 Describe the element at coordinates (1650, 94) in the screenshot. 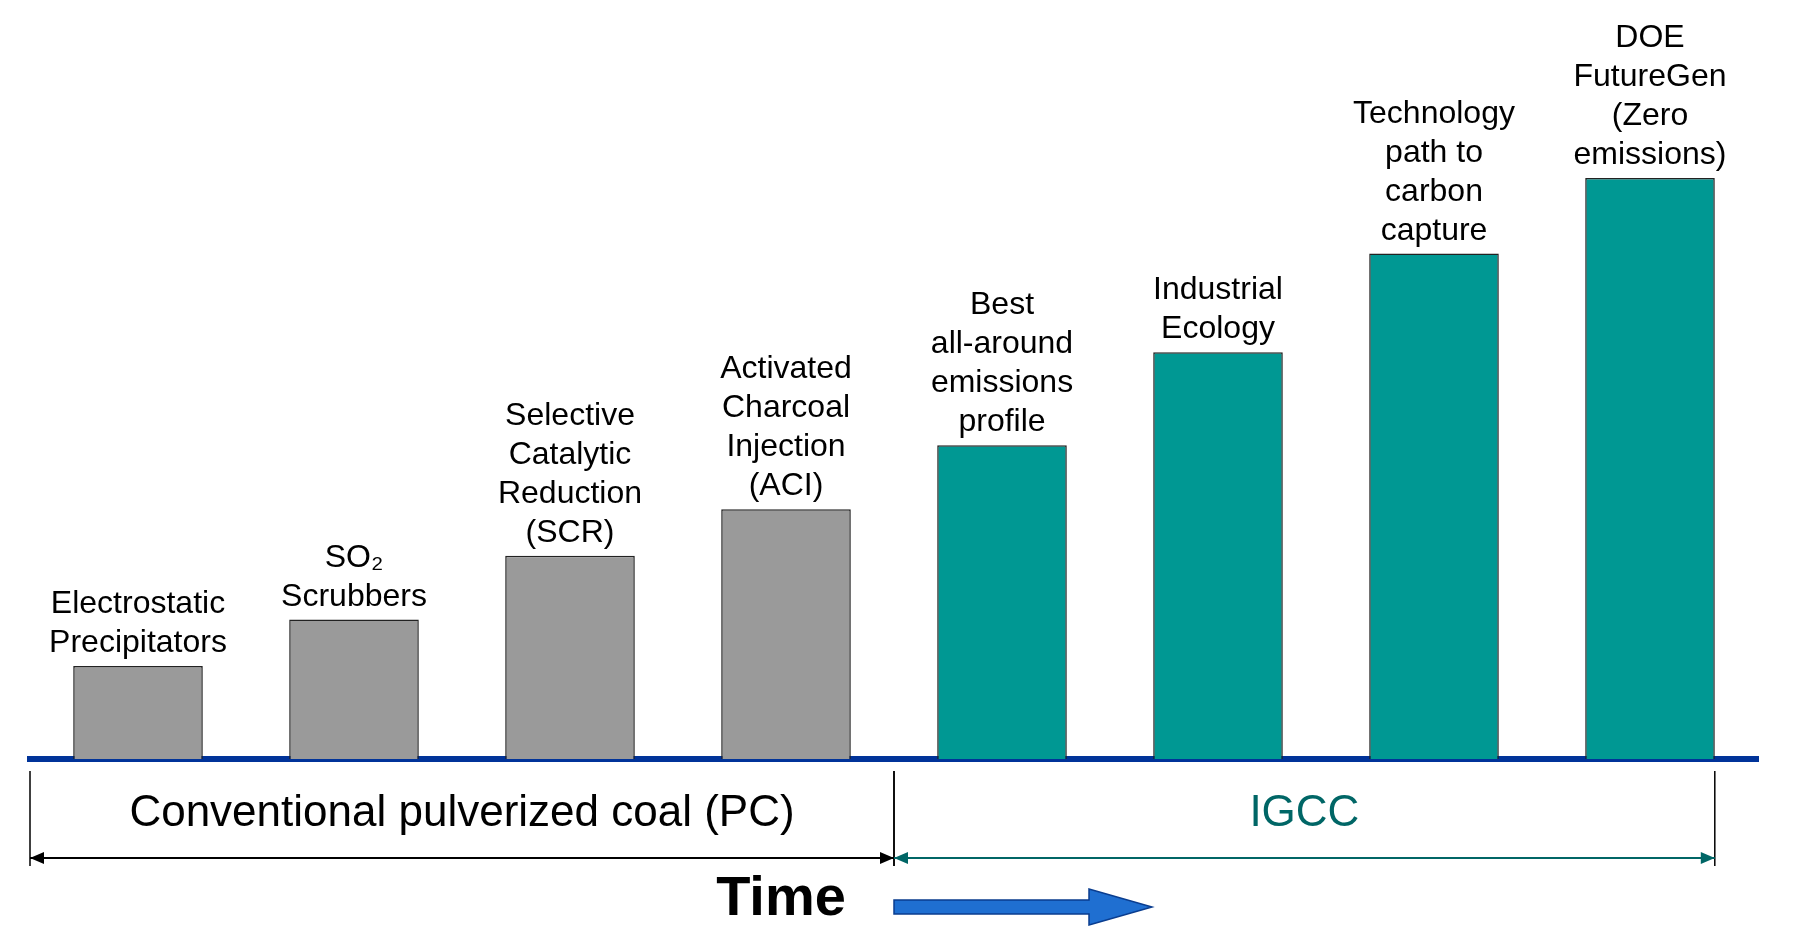

I see `x-tick-label: DOE FutureGen (Zero emissions)` at that location.